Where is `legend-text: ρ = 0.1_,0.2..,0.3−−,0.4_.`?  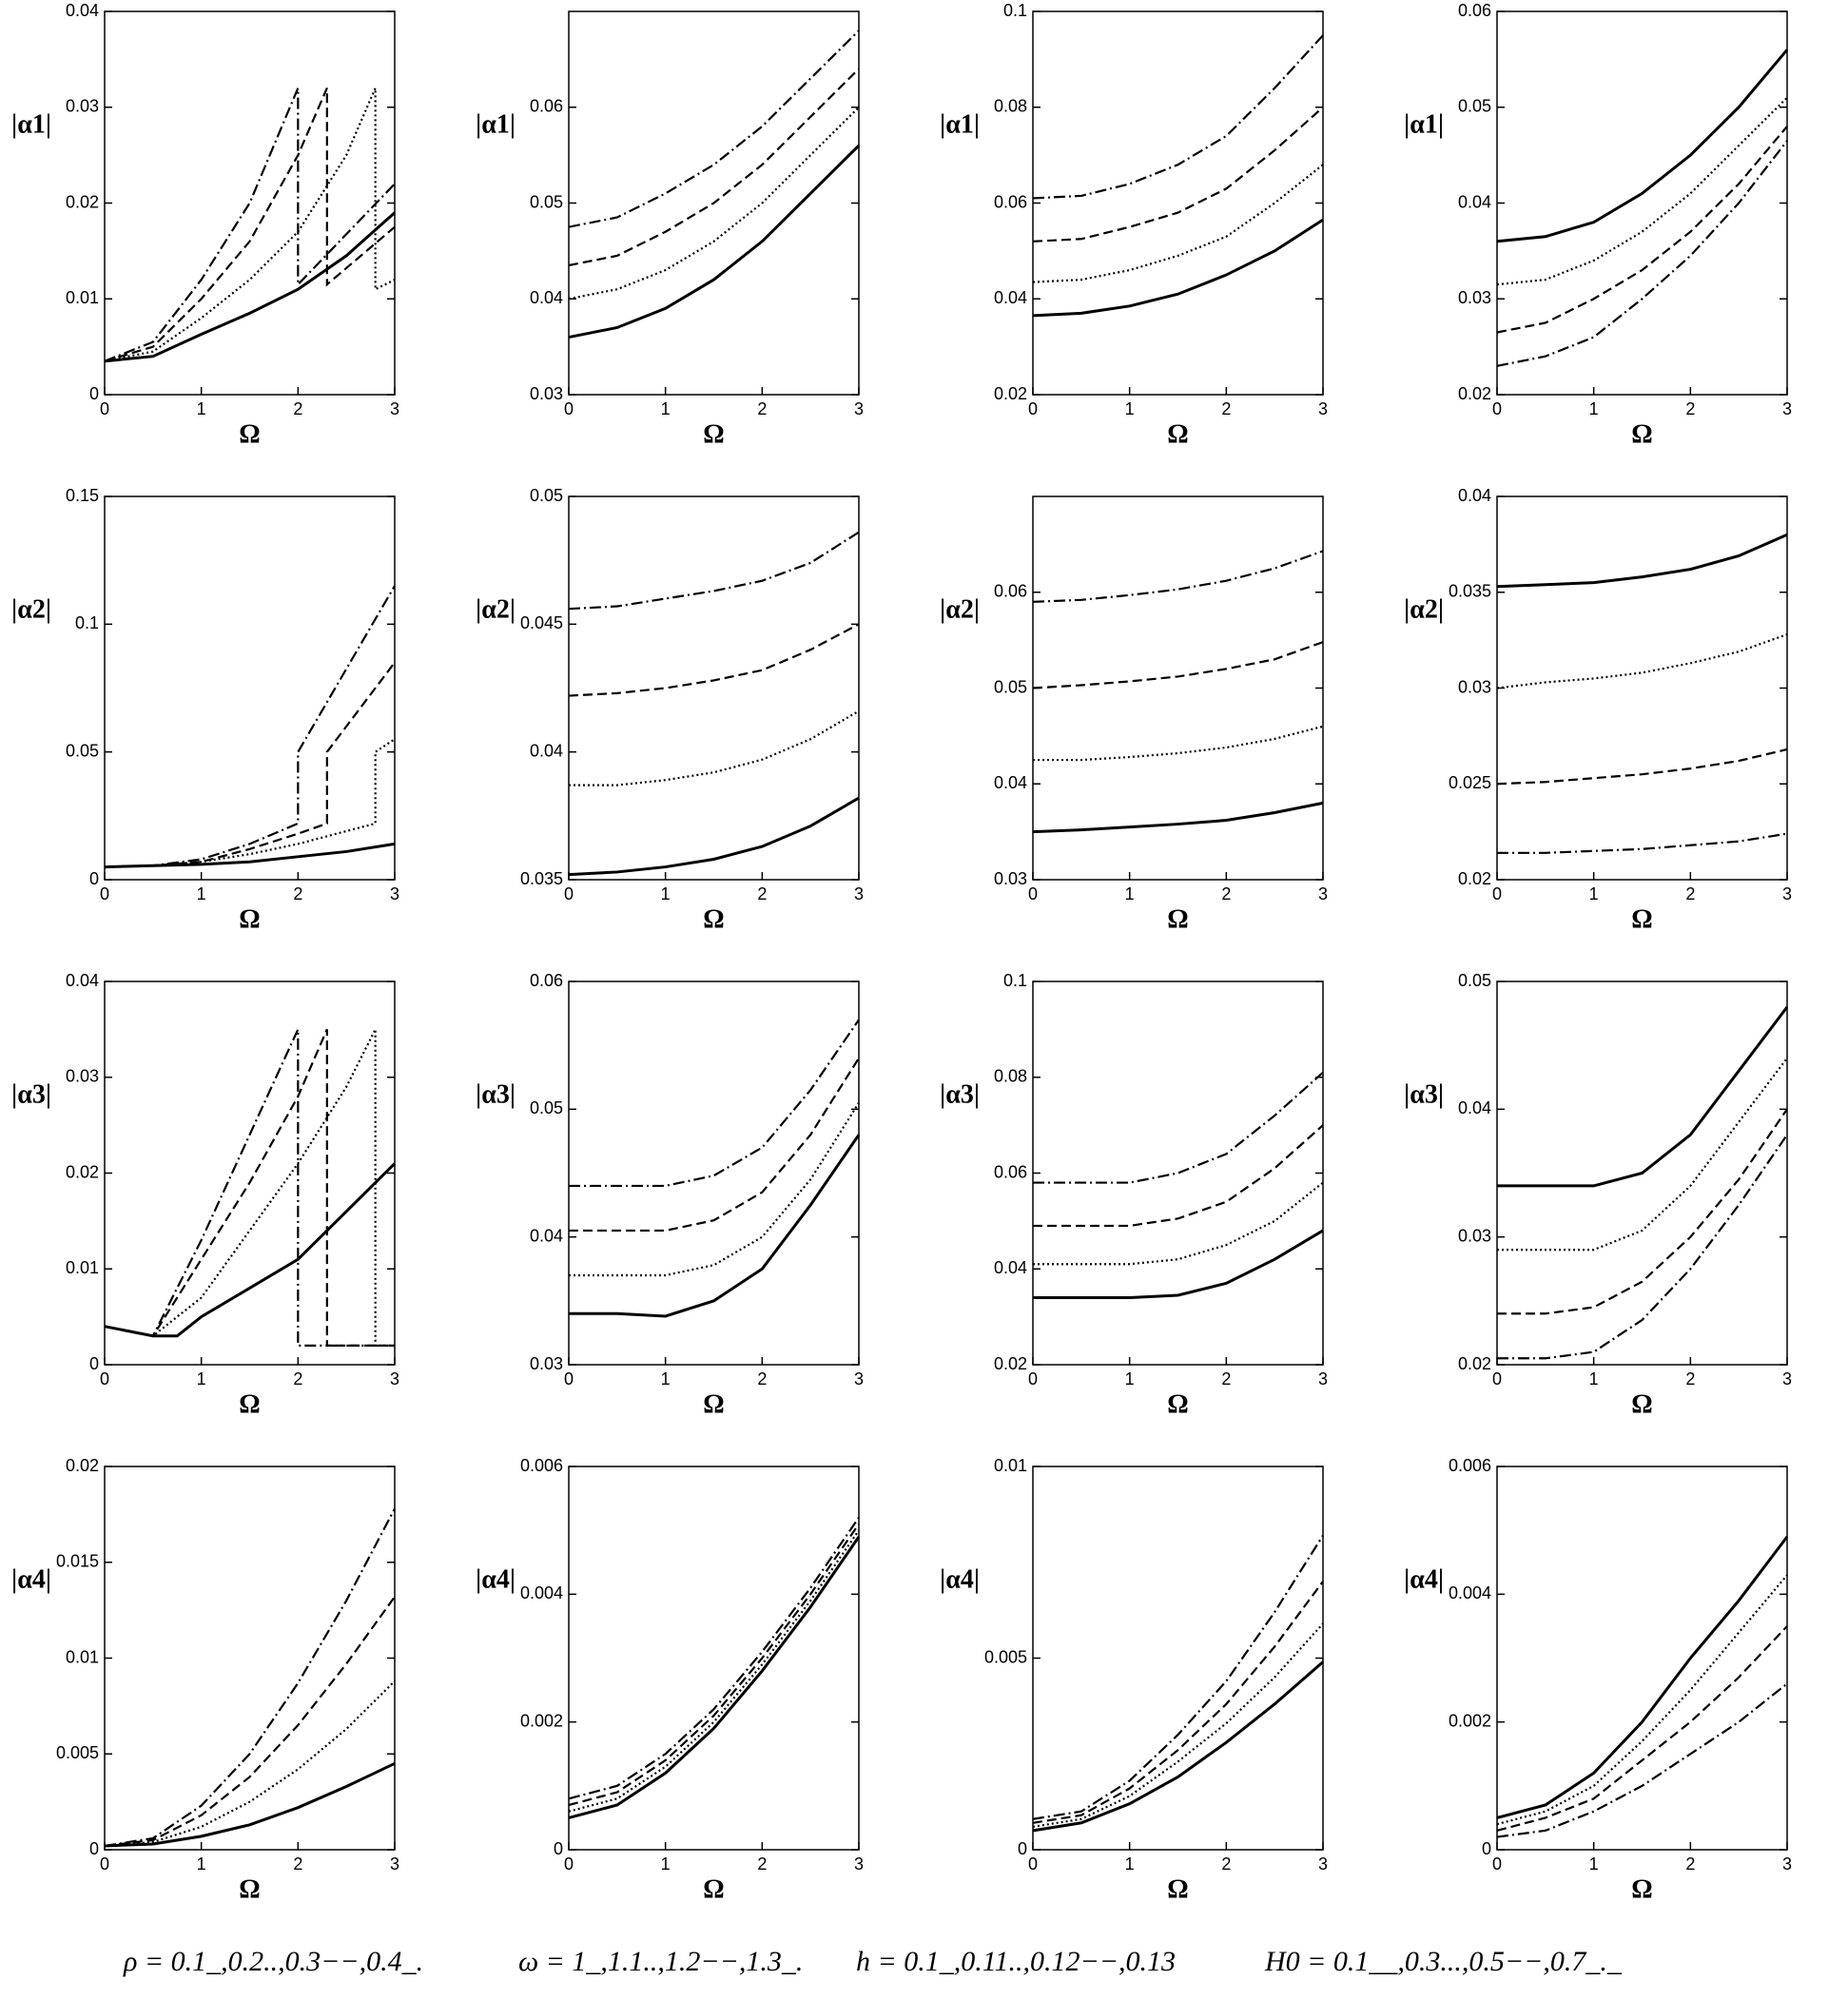
legend-text: ρ = 0.1_,0.2..,0.3−−,0.4_. is located at coordinates (273, 1962).